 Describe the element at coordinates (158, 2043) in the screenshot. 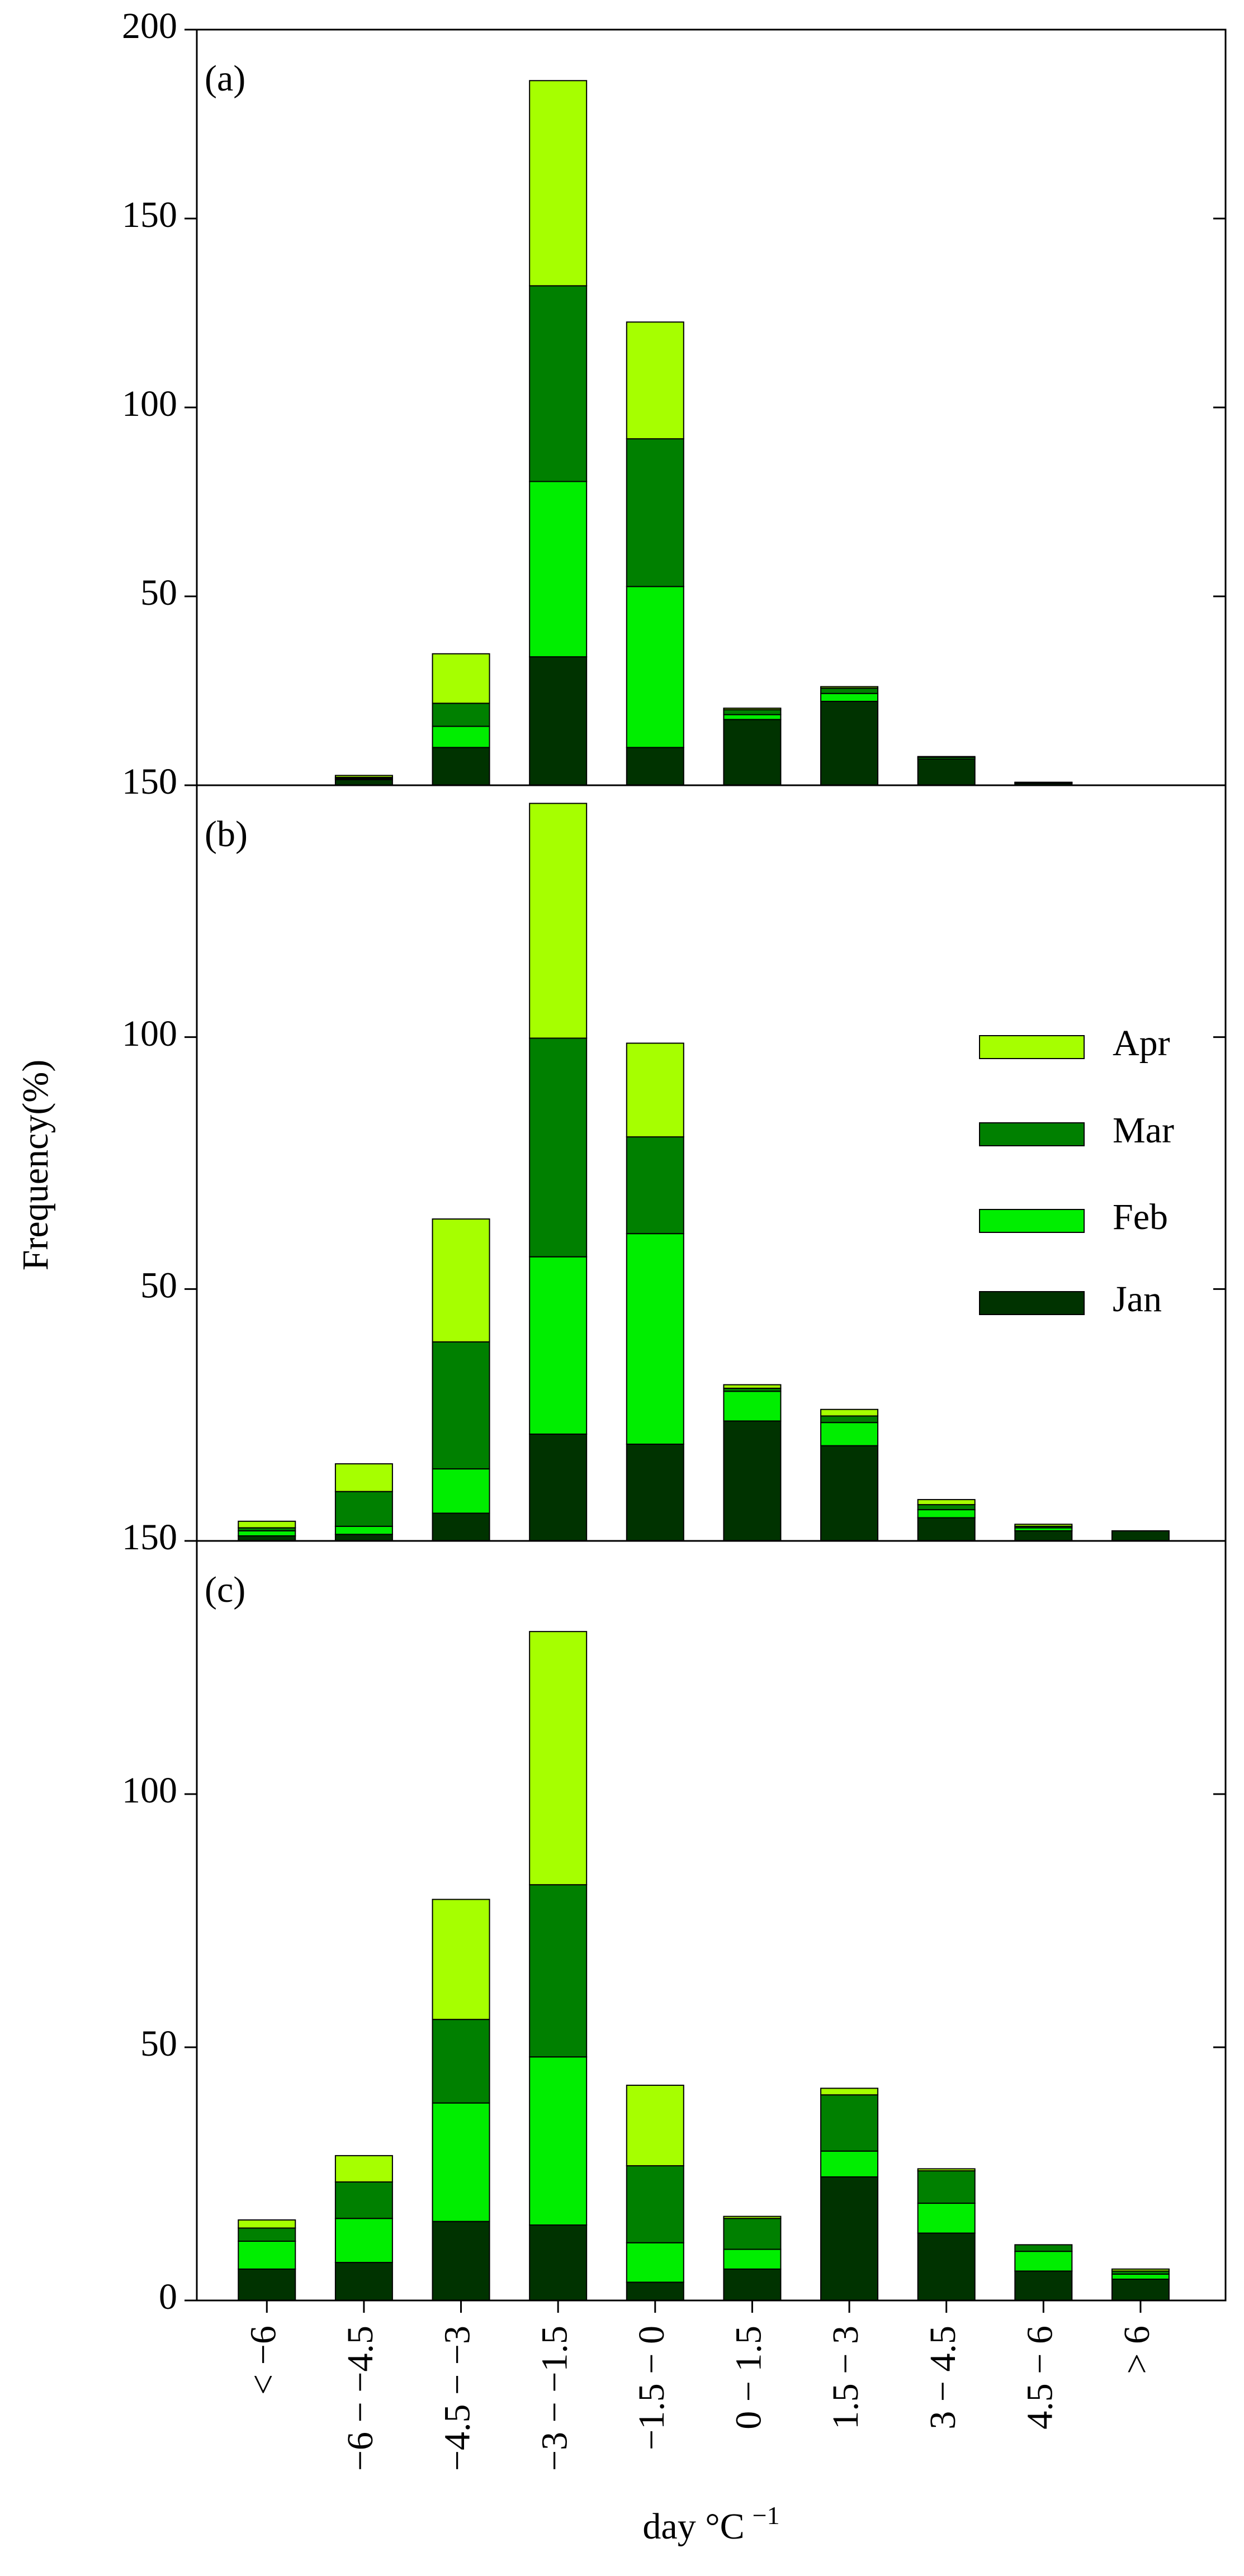

I see `y-tick-label: 50` at that location.